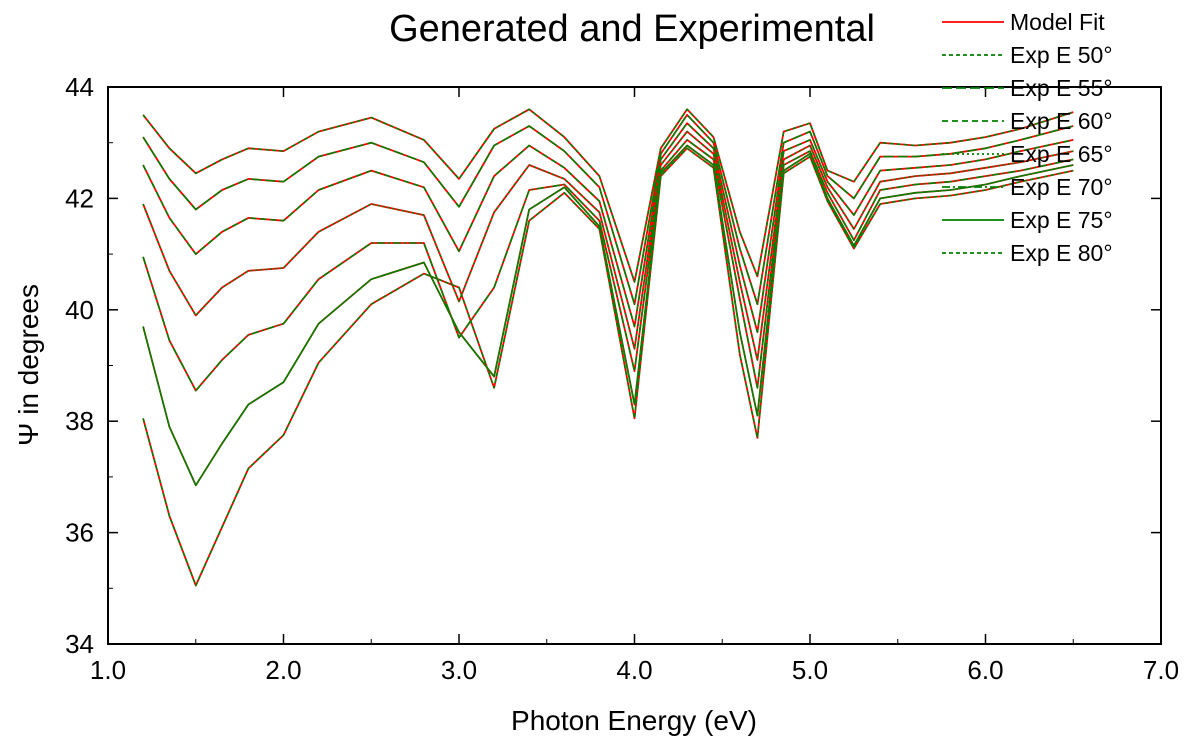 This screenshot has width=1190, height=744. What do you see at coordinates (1061, 121) in the screenshot?
I see `legend-label: Exp E 60°` at bounding box center [1061, 121].